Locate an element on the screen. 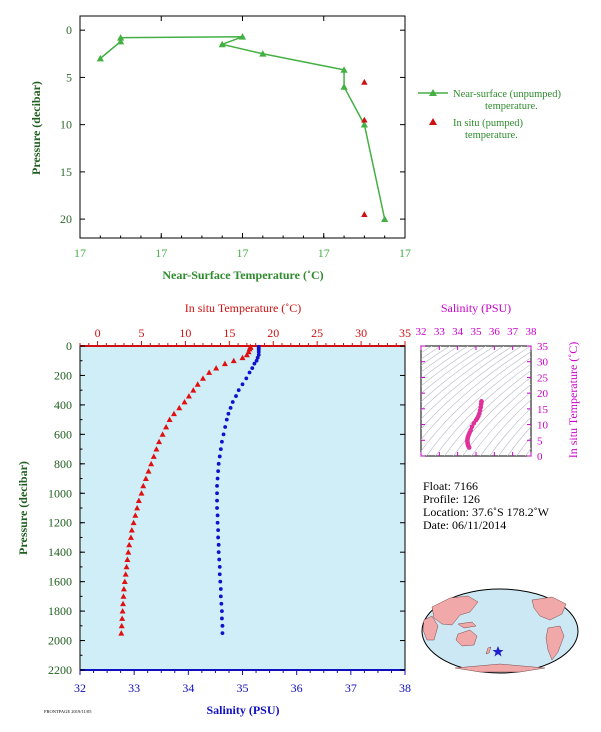 The height and width of the screenshot is (732, 601). ts-x-tick-label: 34 is located at coordinates (458, 332).